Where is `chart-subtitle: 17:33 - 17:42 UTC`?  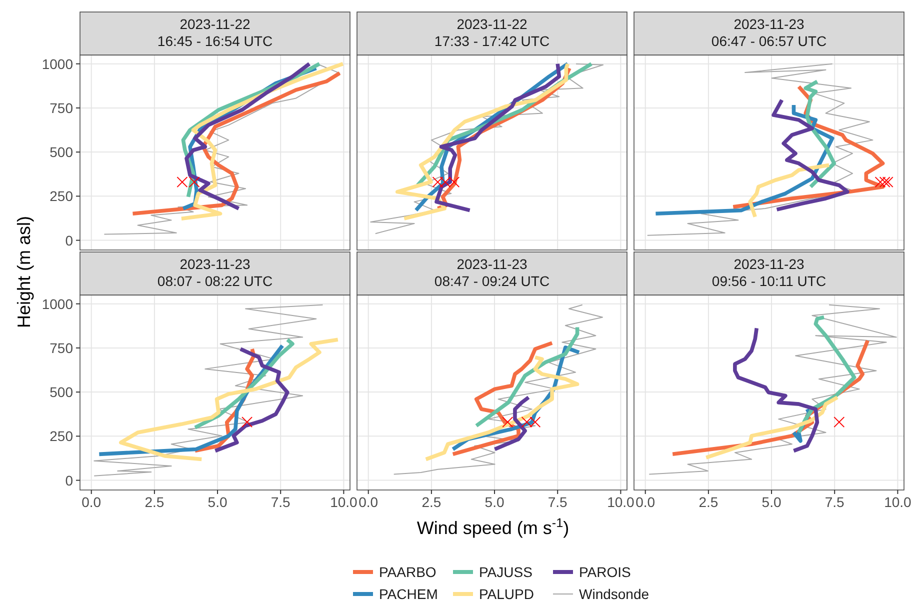
chart-subtitle: 17:33 - 17:42 UTC is located at coordinates (492, 41).